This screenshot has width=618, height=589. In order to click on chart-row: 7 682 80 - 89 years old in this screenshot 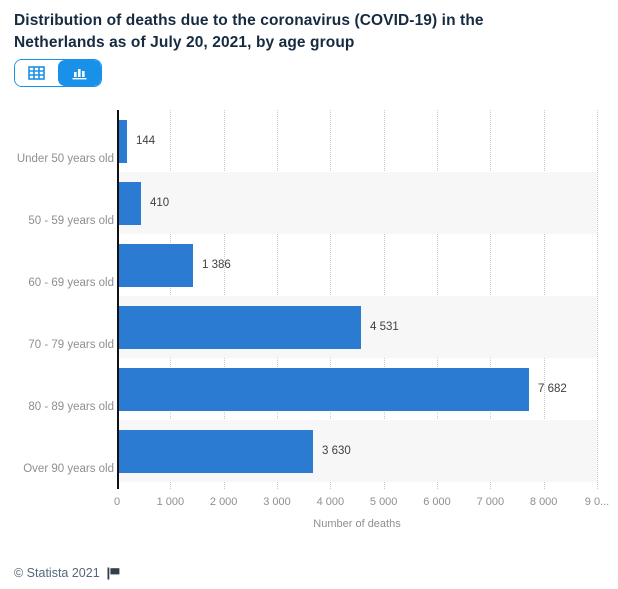, I will do `click(309, 389)`.